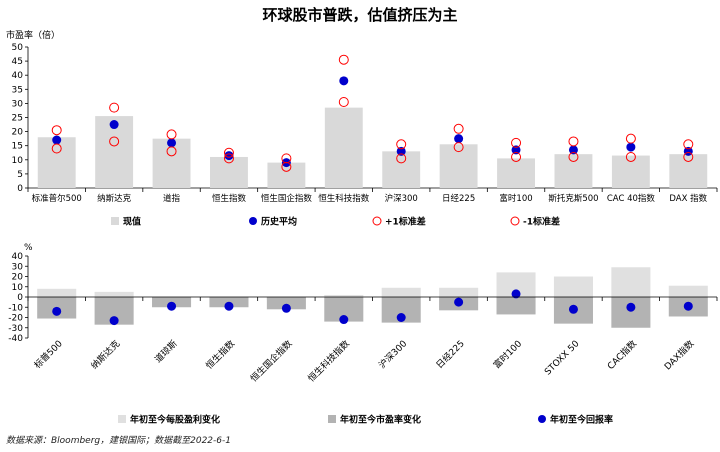 The width and height of the screenshot is (720, 452). What do you see at coordinates (562, 358) in the screenshot?
I see `x-tick-label-2: STOXX 50` at bounding box center [562, 358].